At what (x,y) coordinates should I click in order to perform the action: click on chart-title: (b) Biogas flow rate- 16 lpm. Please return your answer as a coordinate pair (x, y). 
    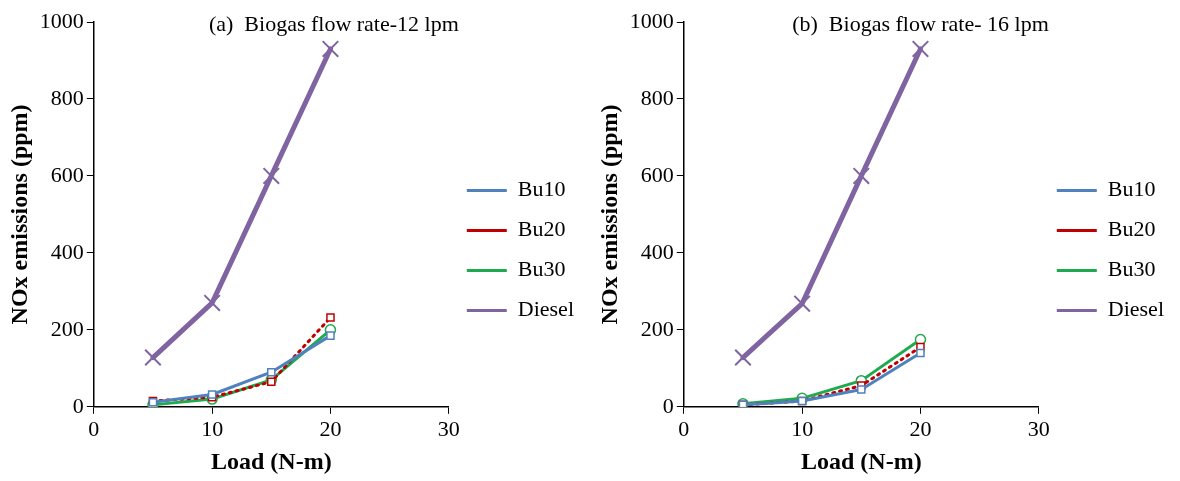
    Looking at the image, I should click on (920, 23).